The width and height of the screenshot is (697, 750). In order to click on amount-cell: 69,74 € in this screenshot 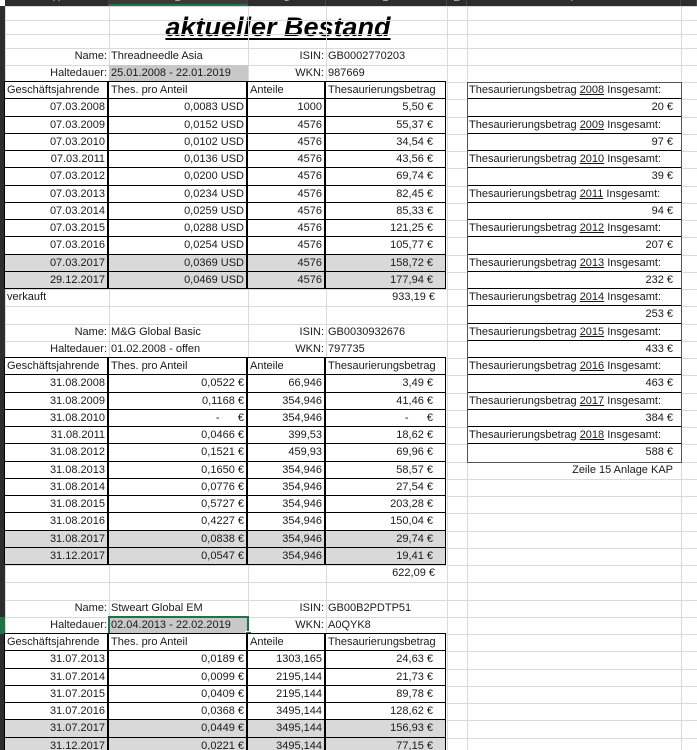, I will do `click(385, 176)`.